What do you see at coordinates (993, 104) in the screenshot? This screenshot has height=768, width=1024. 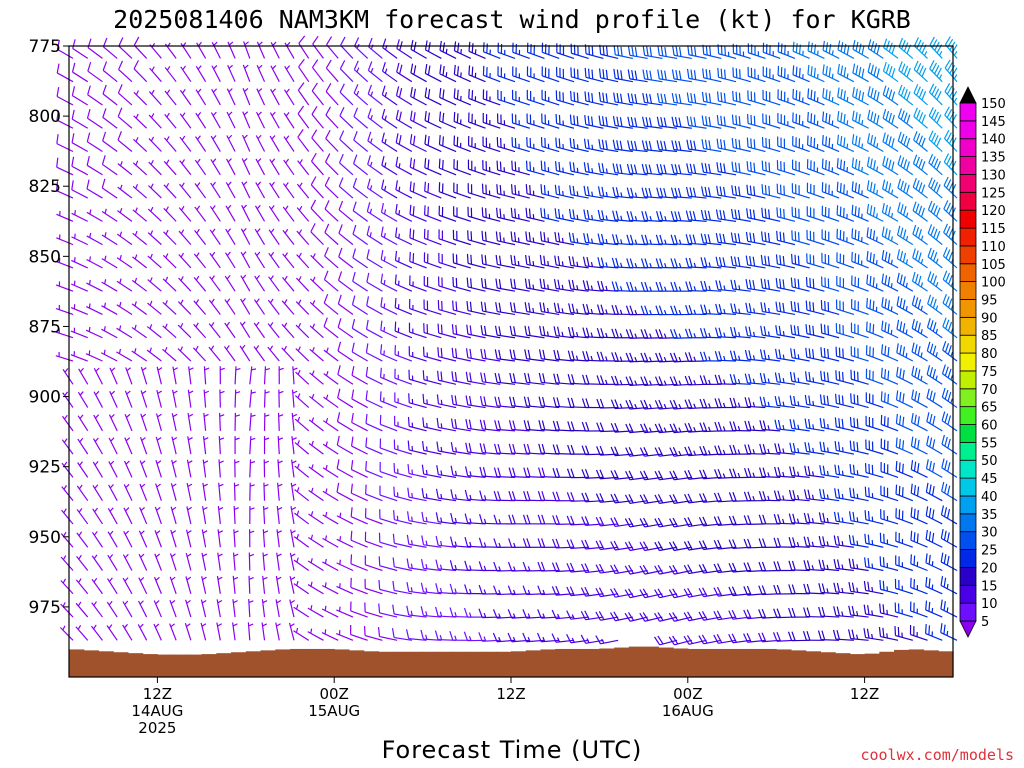 I see `colorbar-label: 150` at bounding box center [993, 104].